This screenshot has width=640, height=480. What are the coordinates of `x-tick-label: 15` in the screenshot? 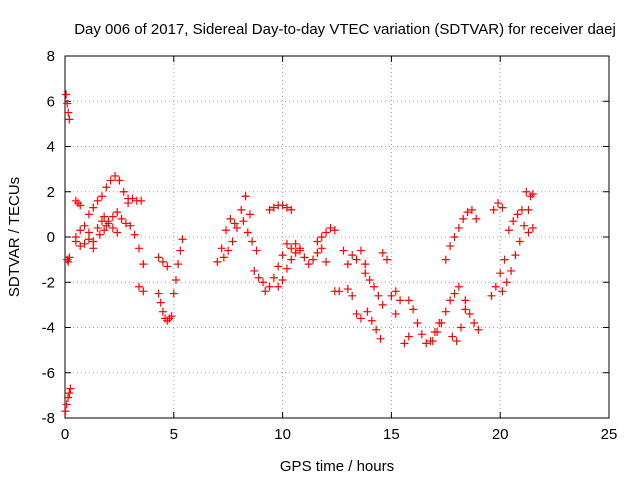 It's located at (391, 434).